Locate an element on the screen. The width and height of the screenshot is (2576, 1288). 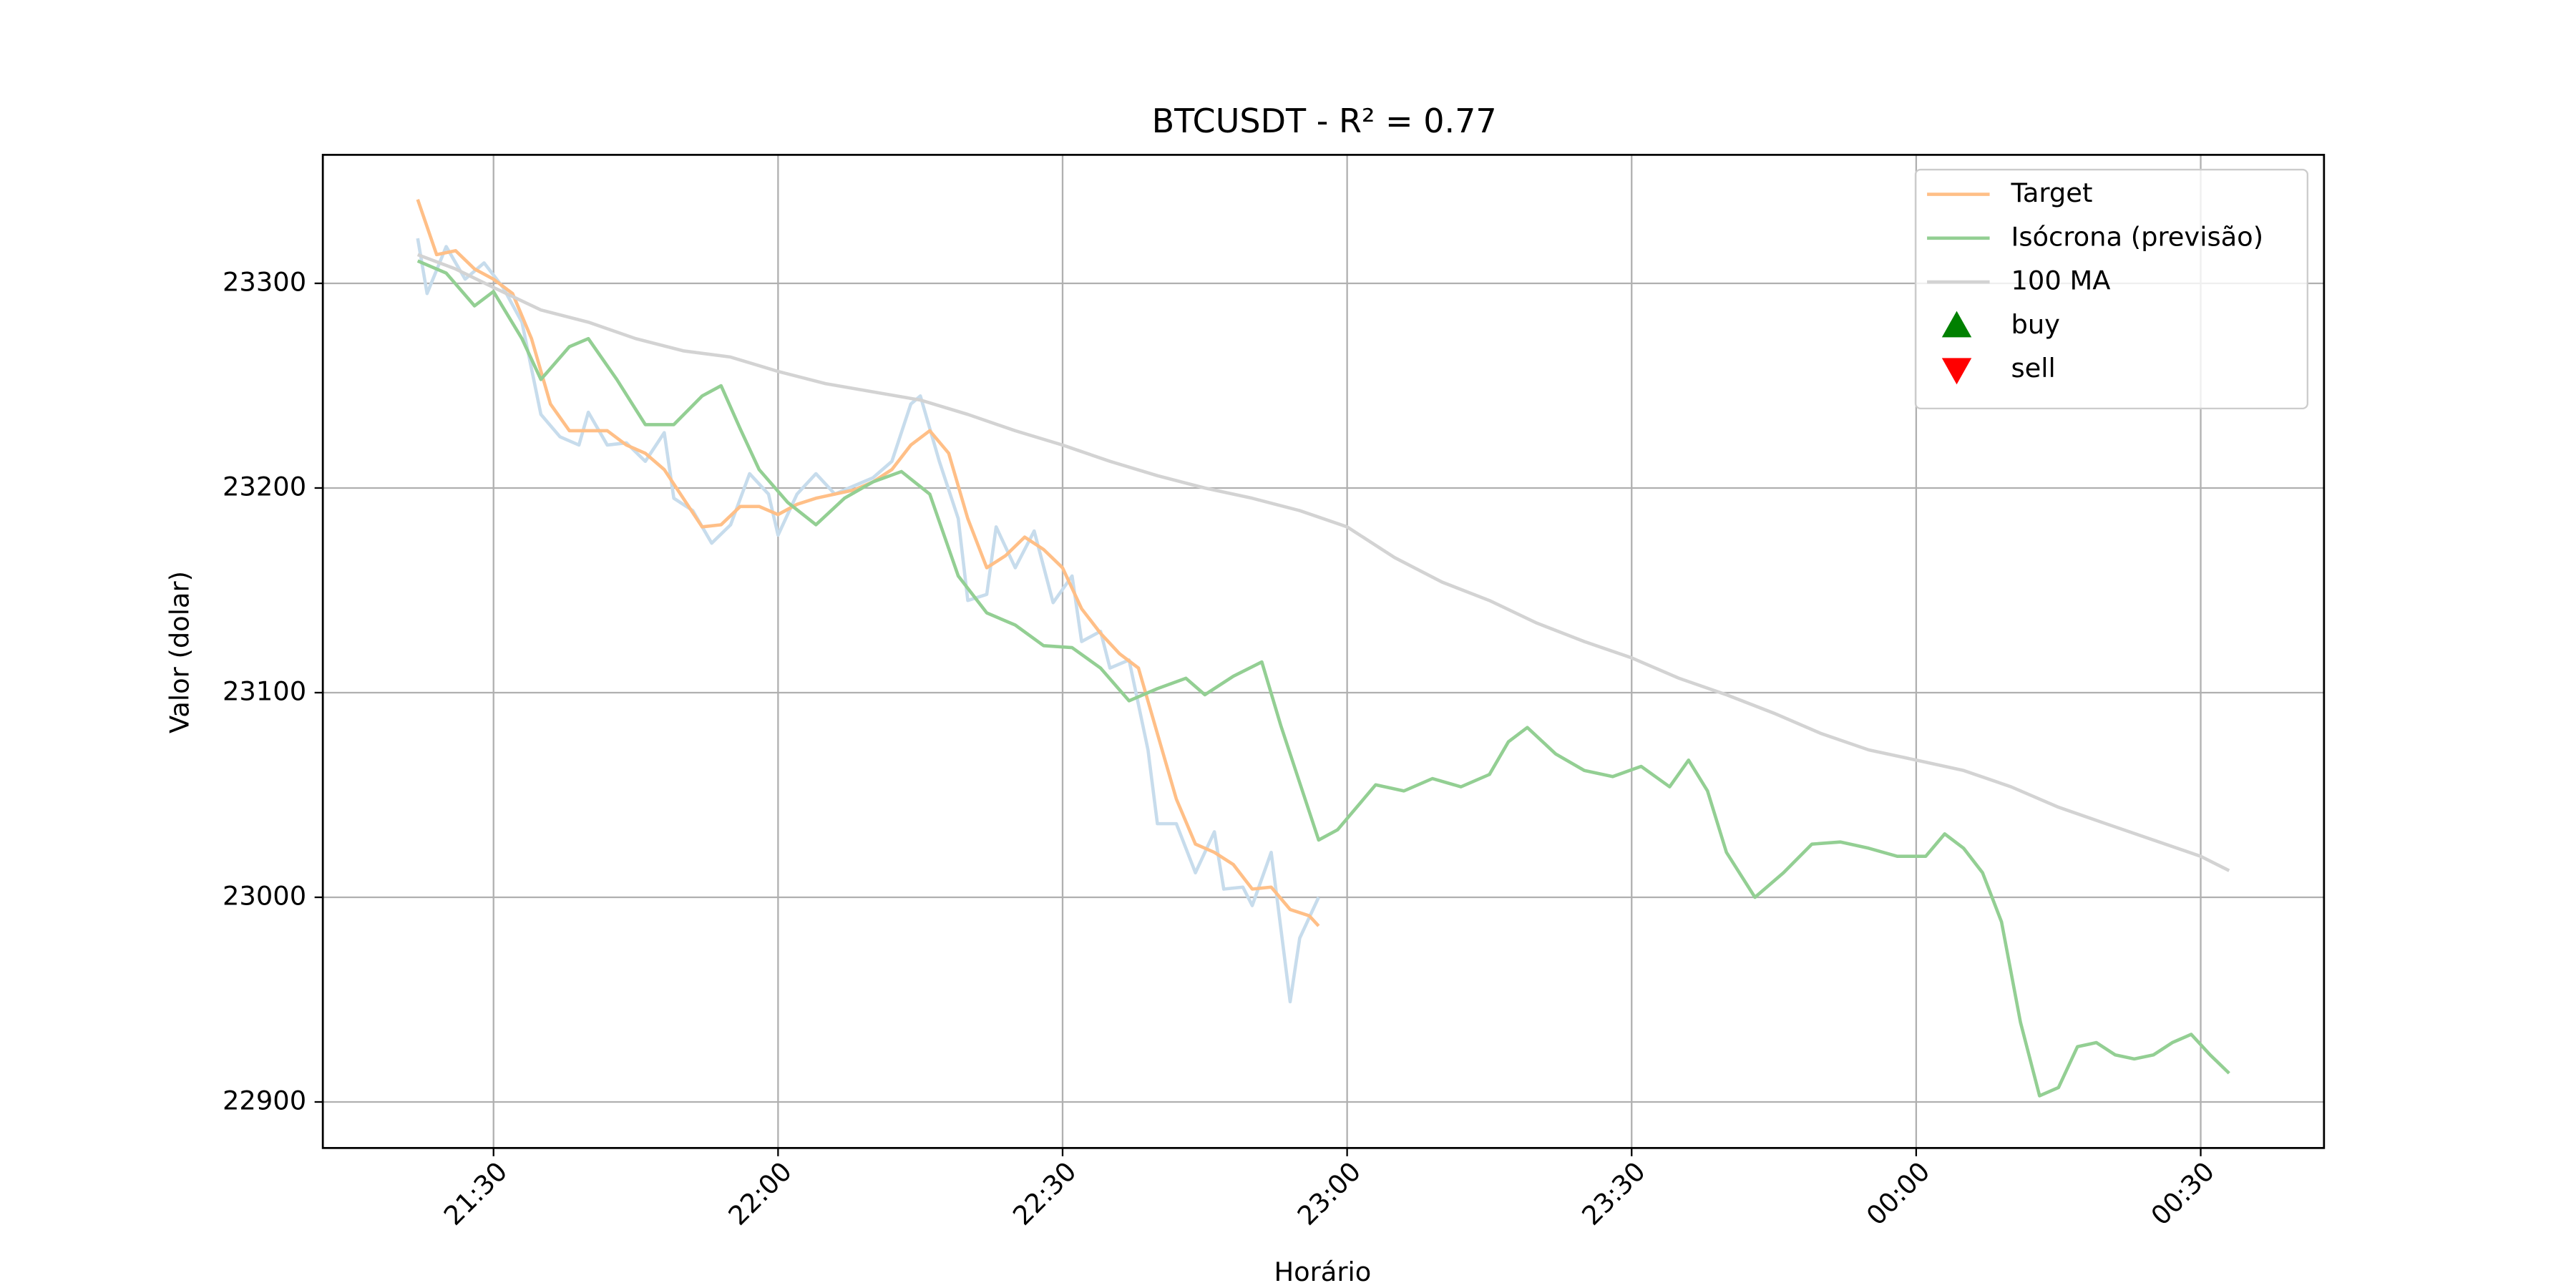
y-tick-label: 23300 is located at coordinates (264, 281).